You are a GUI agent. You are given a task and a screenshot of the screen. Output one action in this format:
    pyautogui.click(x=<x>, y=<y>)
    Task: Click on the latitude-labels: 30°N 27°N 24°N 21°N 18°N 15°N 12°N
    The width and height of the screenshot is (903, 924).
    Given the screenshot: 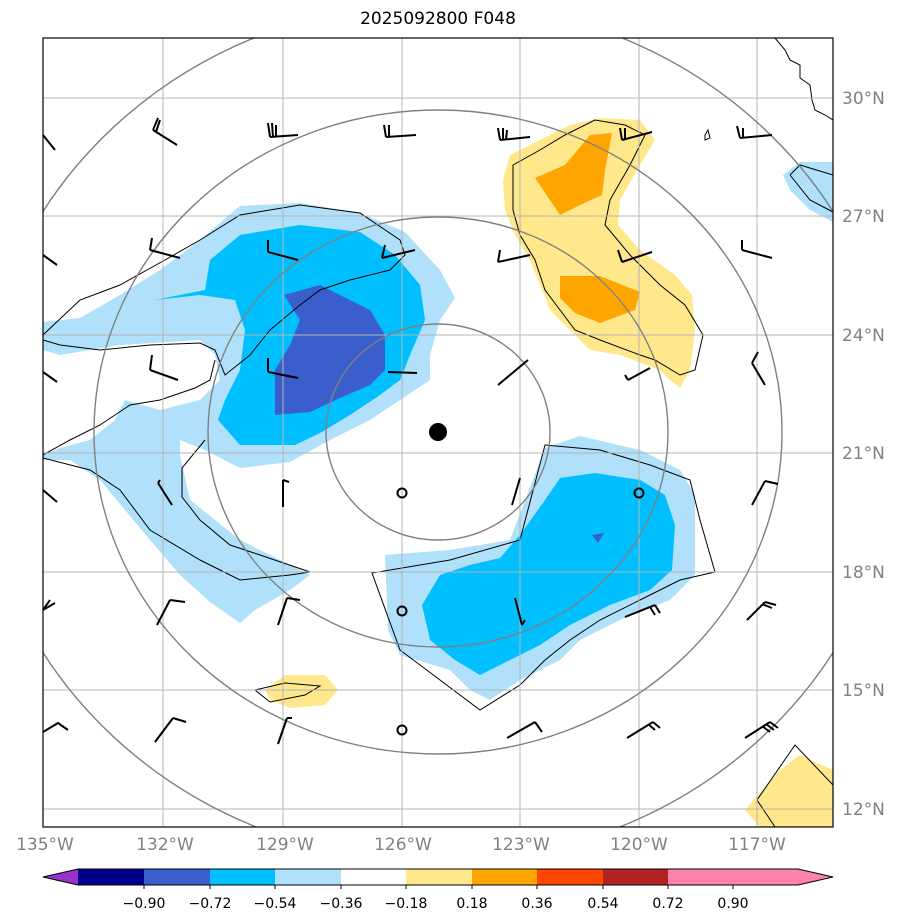 What is the action you would take?
    pyautogui.click(x=863, y=454)
    